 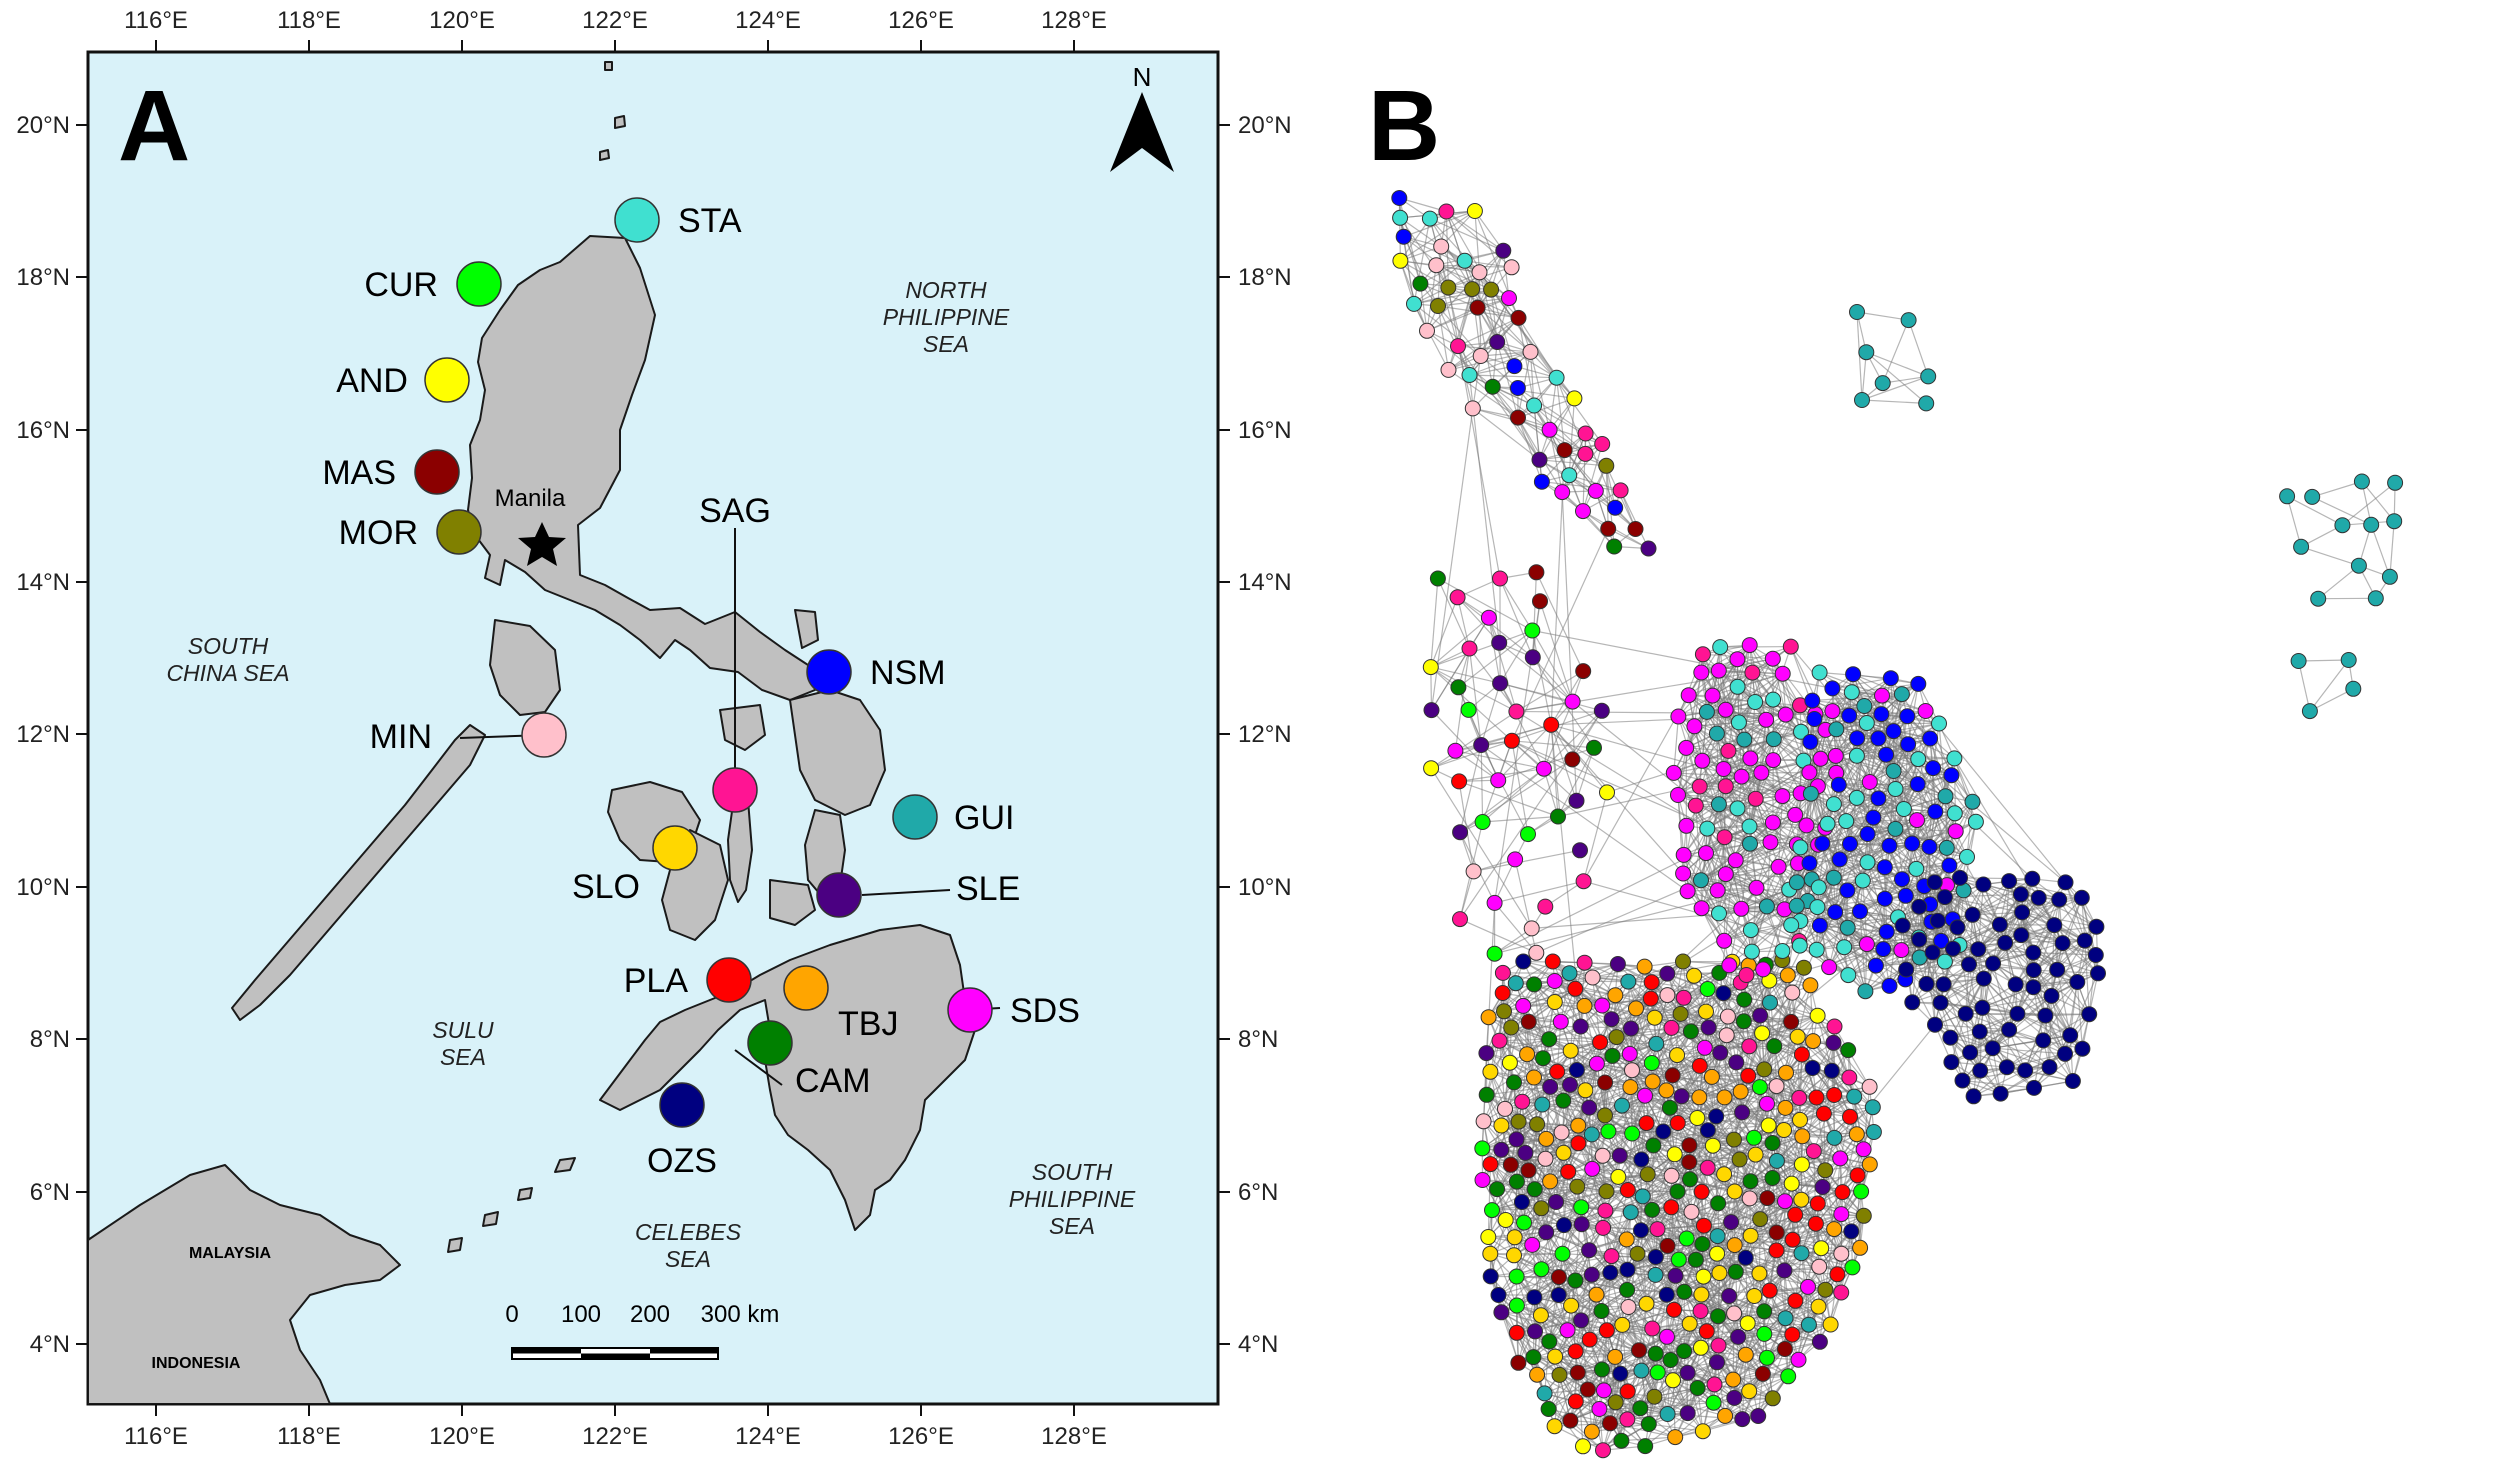 What do you see at coordinates (156, 20) in the screenshot?
I see `lon-label: 116°E` at bounding box center [156, 20].